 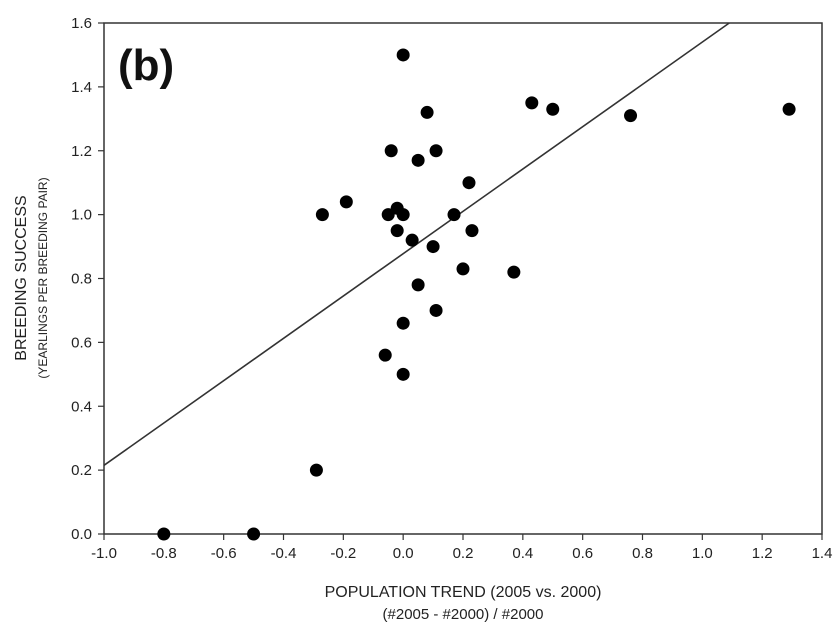 I want to click on x-tick-label: -0.6, so click(x=224, y=553).